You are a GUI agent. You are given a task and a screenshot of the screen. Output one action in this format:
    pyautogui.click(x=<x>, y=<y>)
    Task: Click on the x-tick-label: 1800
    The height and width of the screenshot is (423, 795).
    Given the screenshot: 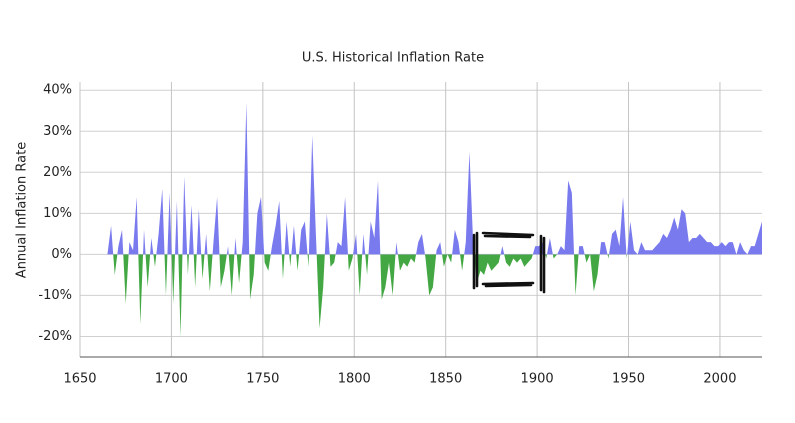 What is the action you would take?
    pyautogui.click(x=354, y=379)
    